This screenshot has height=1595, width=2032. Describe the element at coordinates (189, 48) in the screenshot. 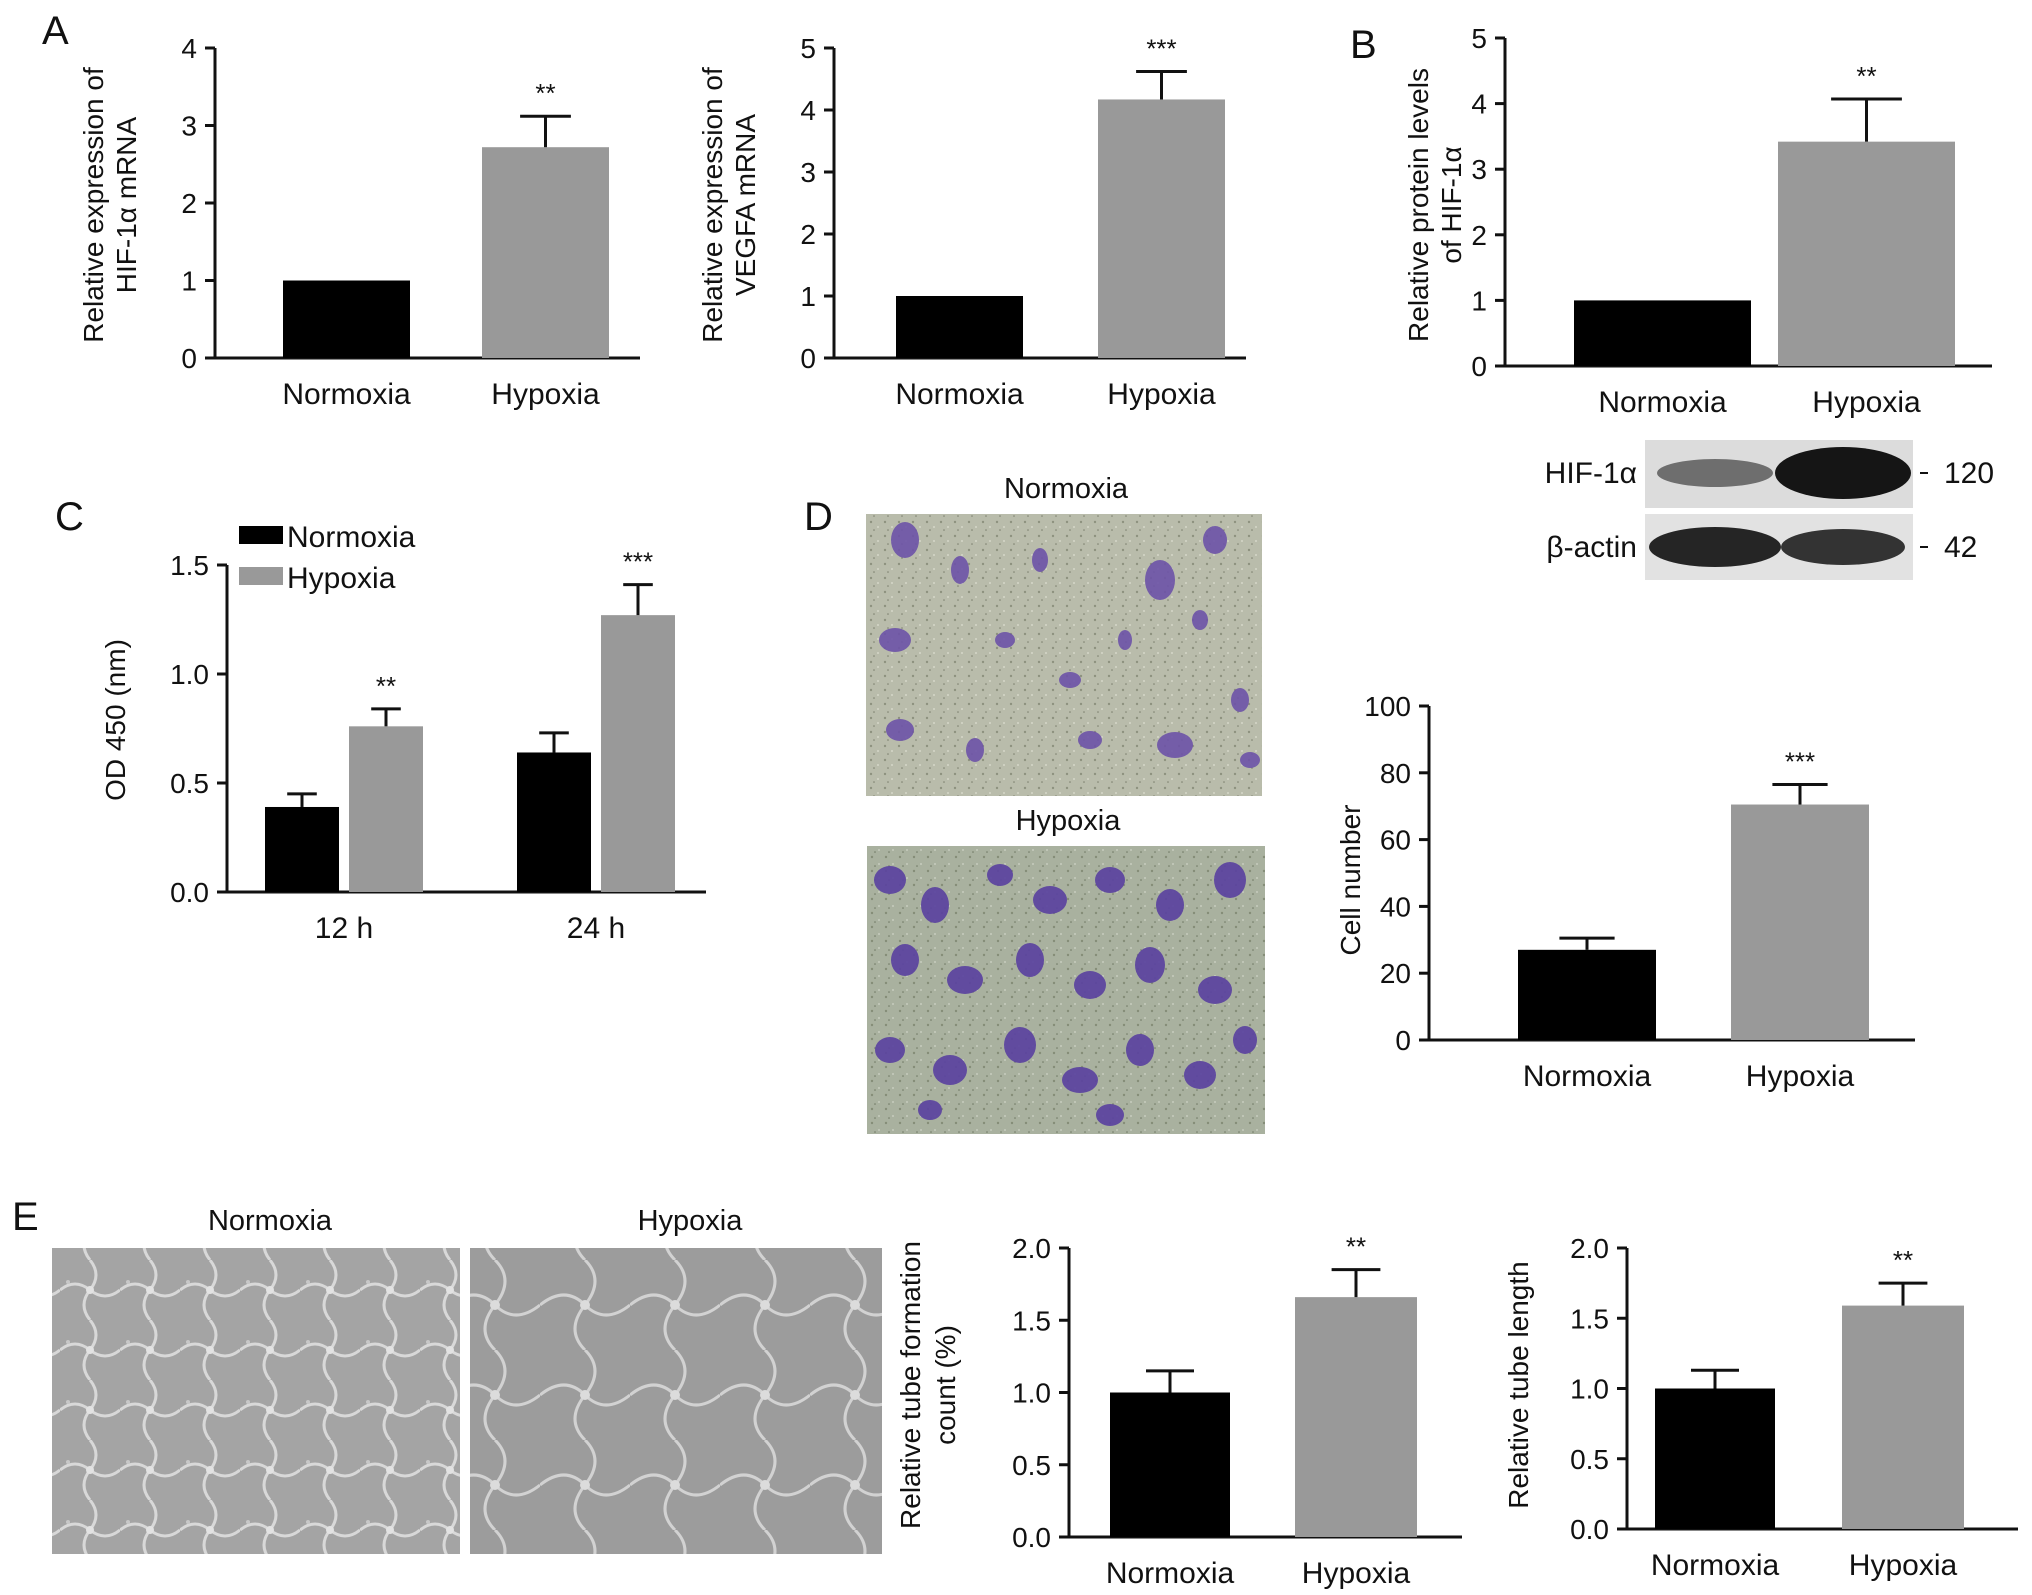

I see `chart-a1-ytick-label: 4` at that location.